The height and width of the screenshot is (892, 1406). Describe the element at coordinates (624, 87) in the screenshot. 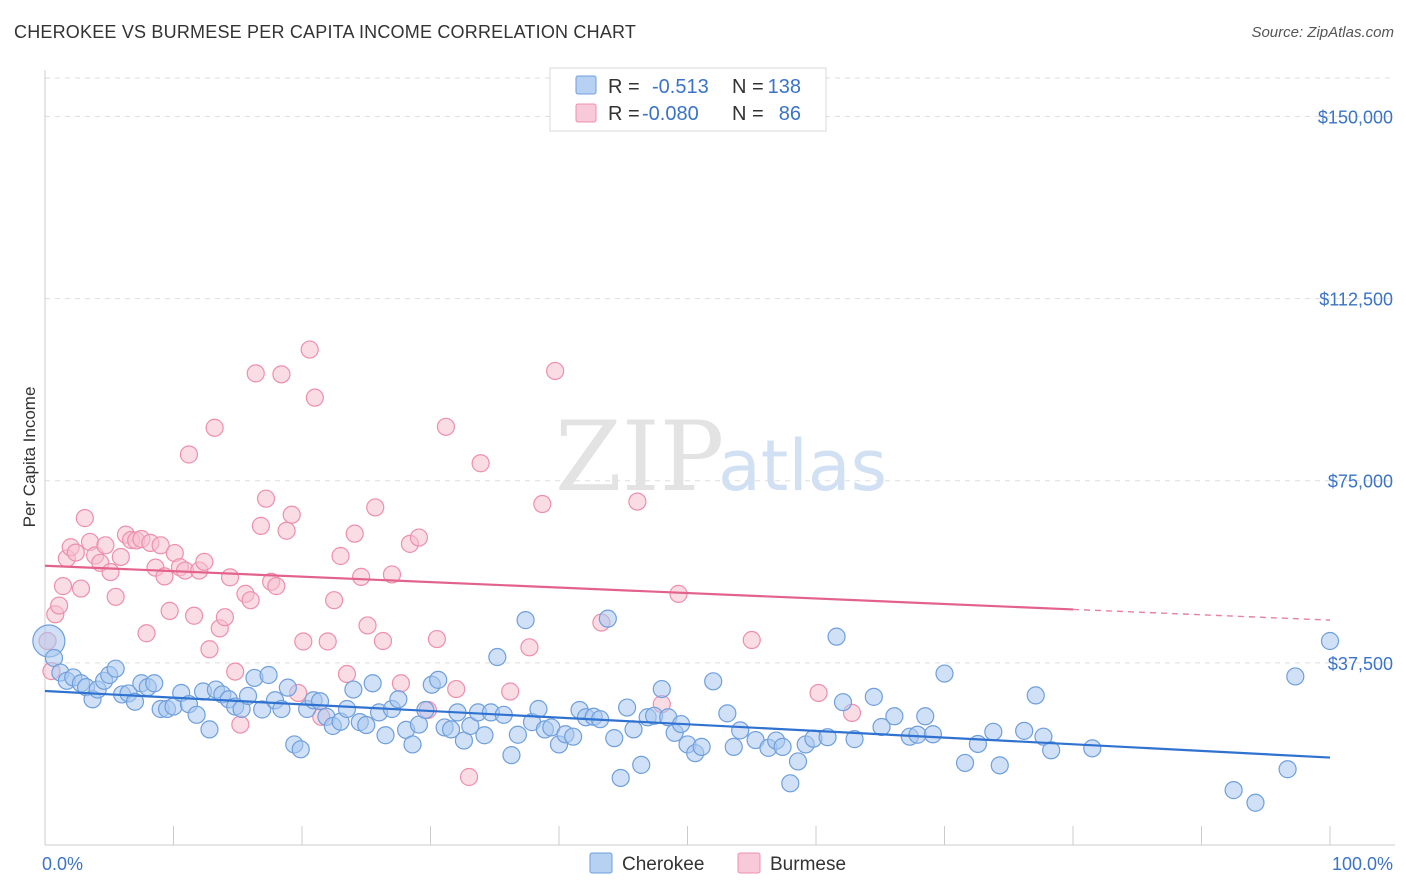

I see `legend-r-label-cherokee: R =` at that location.